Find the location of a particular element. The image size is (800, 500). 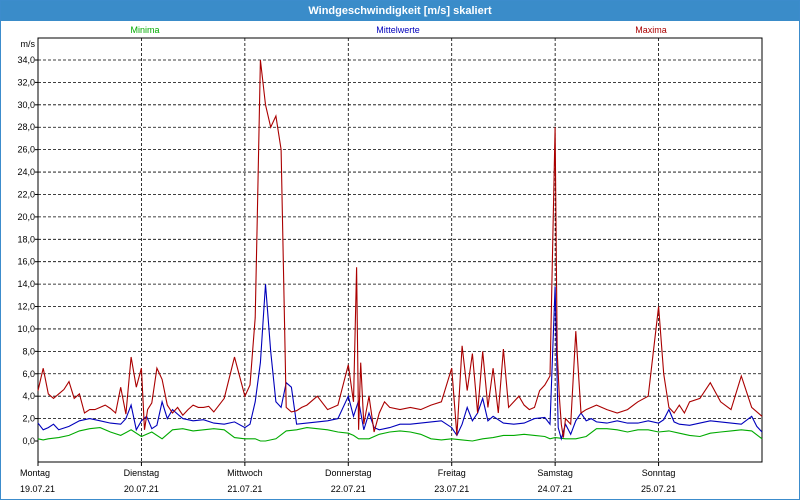

x-tick-label-day: Samstag is located at coordinates (555, 473).